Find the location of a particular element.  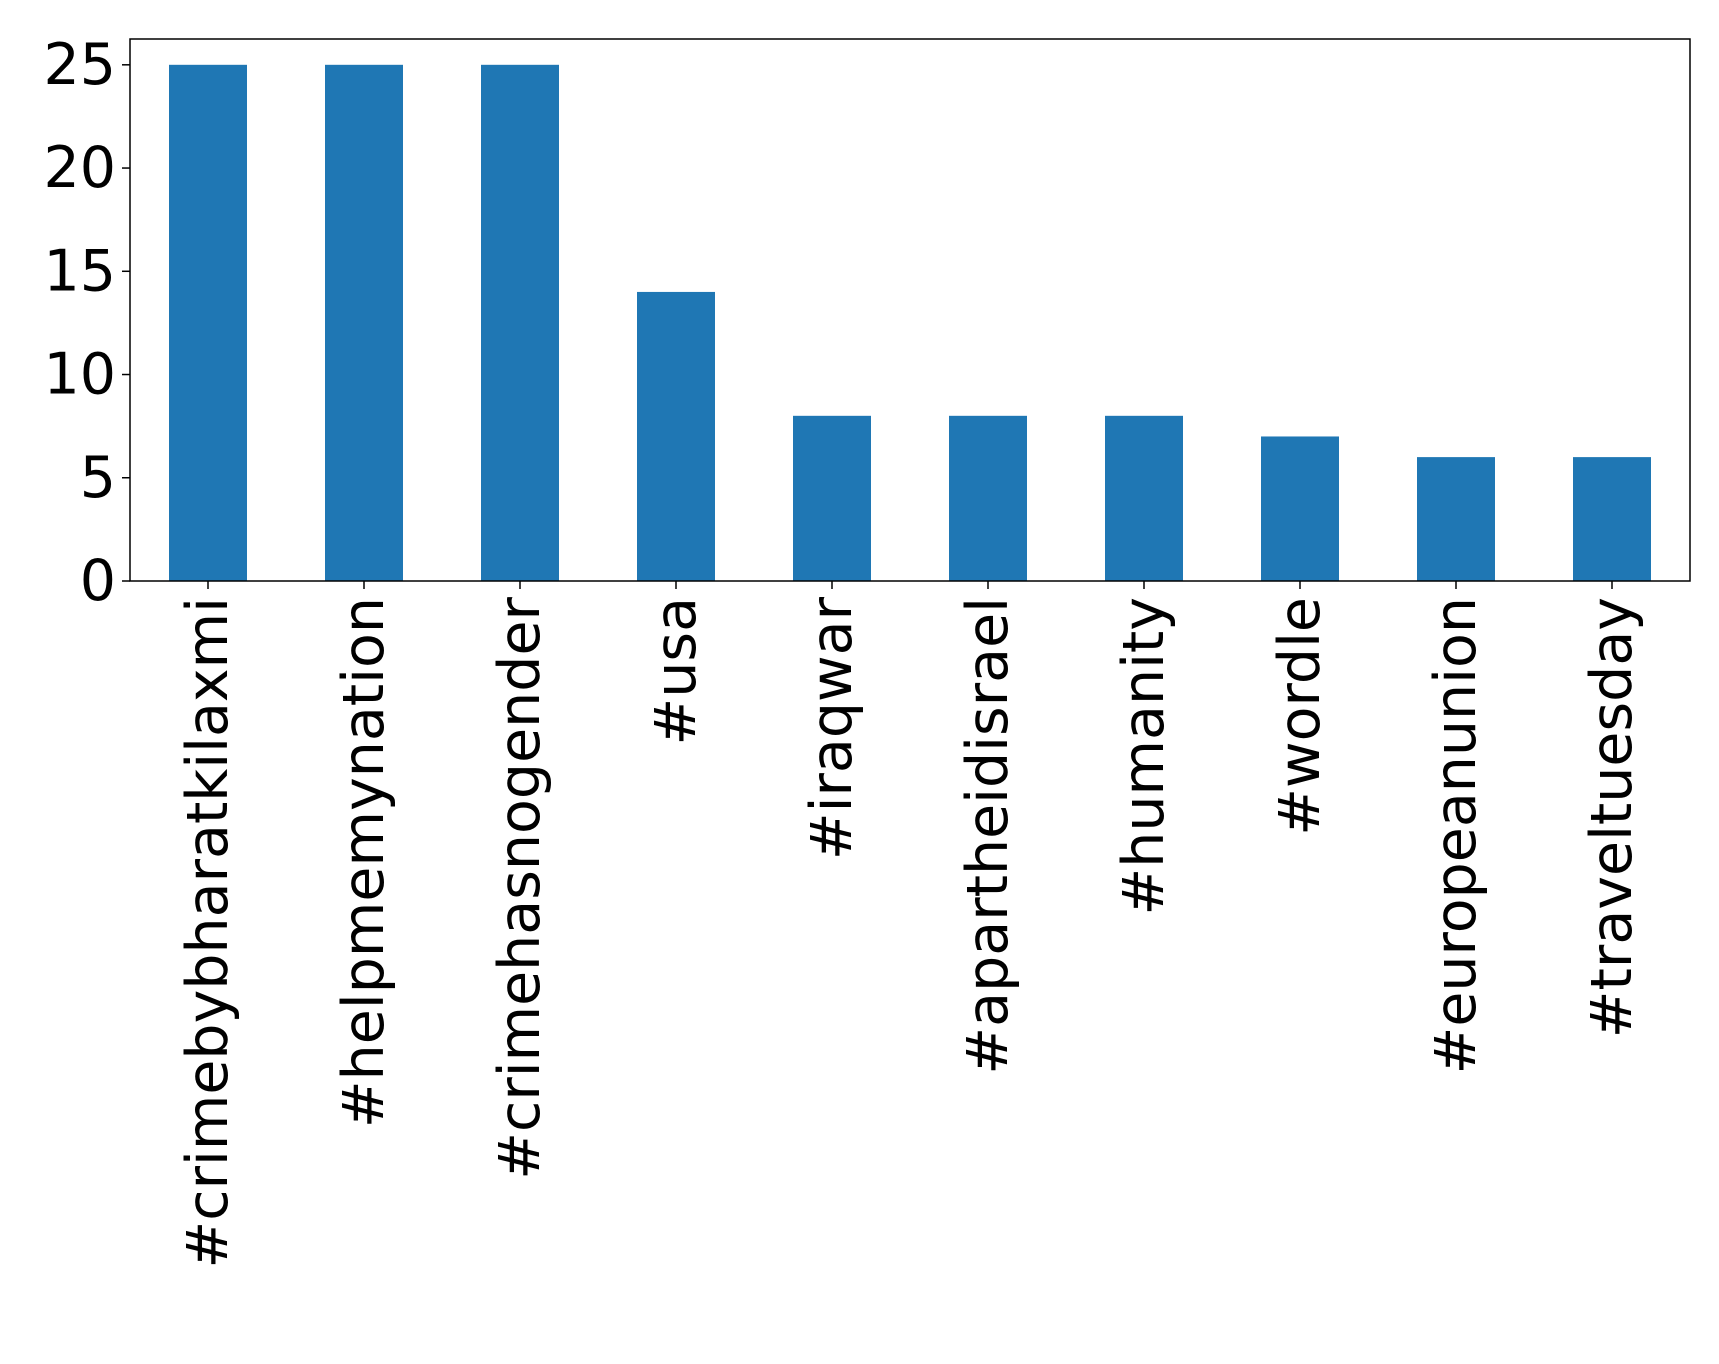

x-tick-label: #apartheidisrael is located at coordinates (988, 836).